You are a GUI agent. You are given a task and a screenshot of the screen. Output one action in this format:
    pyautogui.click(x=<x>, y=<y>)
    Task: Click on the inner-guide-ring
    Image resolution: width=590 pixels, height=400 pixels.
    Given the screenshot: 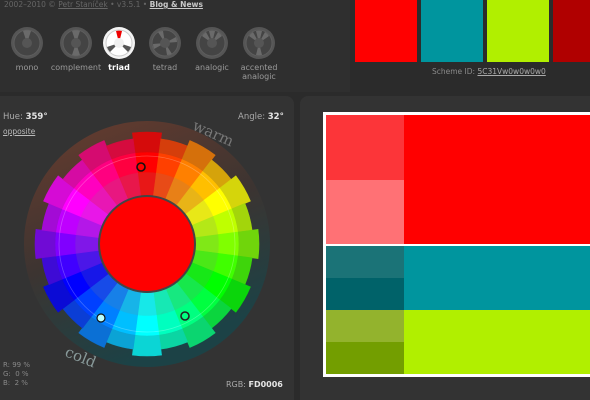 What is the action you would take?
    pyautogui.click(x=147, y=244)
    